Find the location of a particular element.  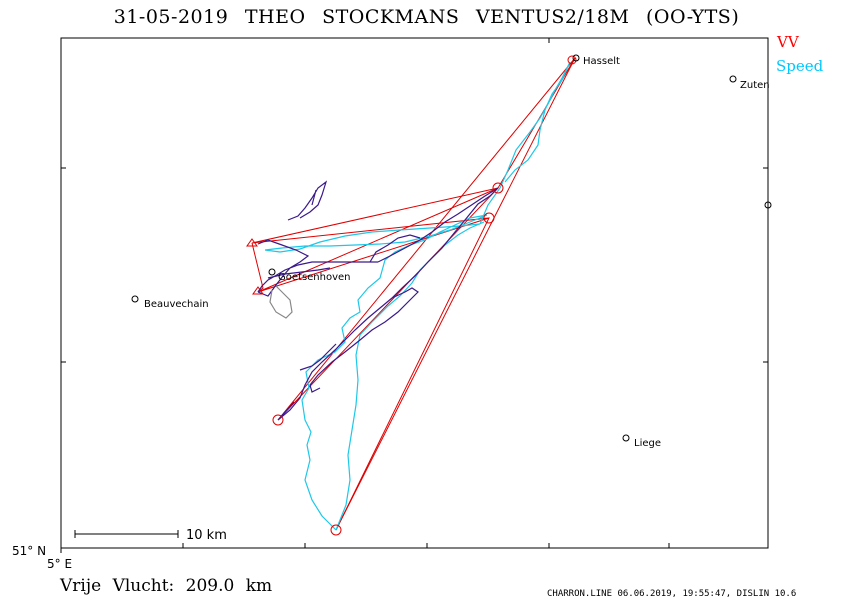

track-low is located at coordinates (281, 302).